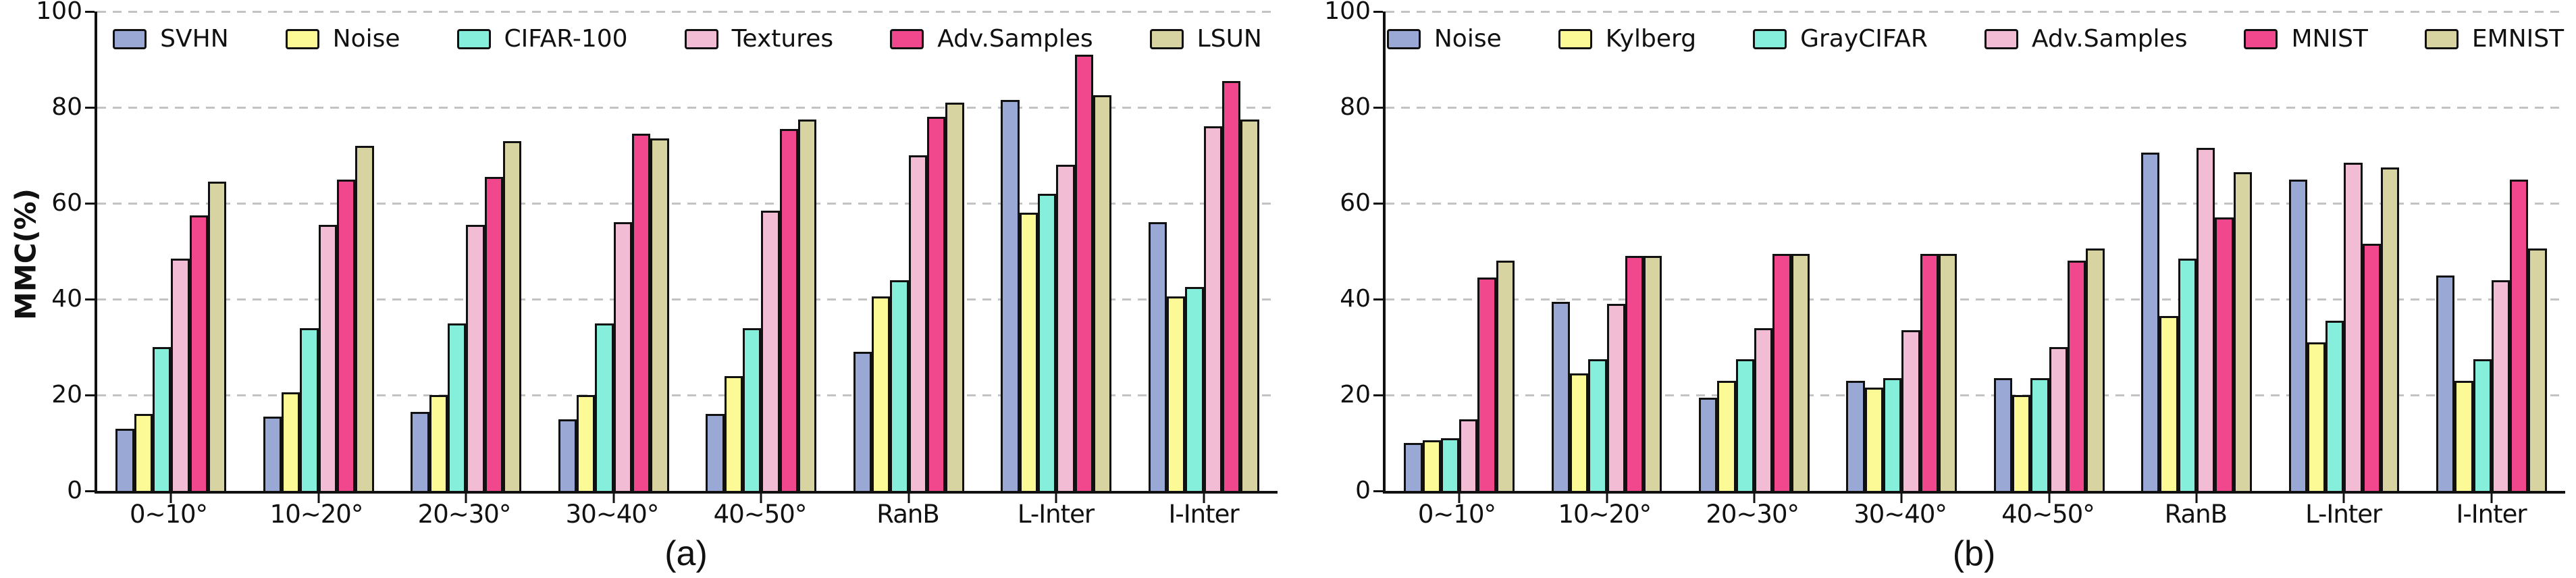 This screenshot has width=2576, height=578. What do you see at coordinates (2343, 514) in the screenshot?
I see `x-tick-label: L-Inter` at bounding box center [2343, 514].